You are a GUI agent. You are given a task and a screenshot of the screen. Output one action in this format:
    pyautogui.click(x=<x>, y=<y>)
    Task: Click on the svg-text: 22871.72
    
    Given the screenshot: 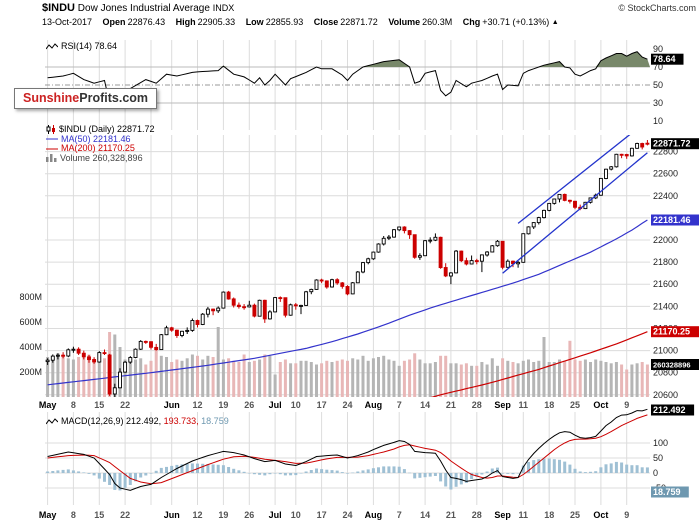 What is the action you would take?
    pyautogui.click(x=672, y=144)
    